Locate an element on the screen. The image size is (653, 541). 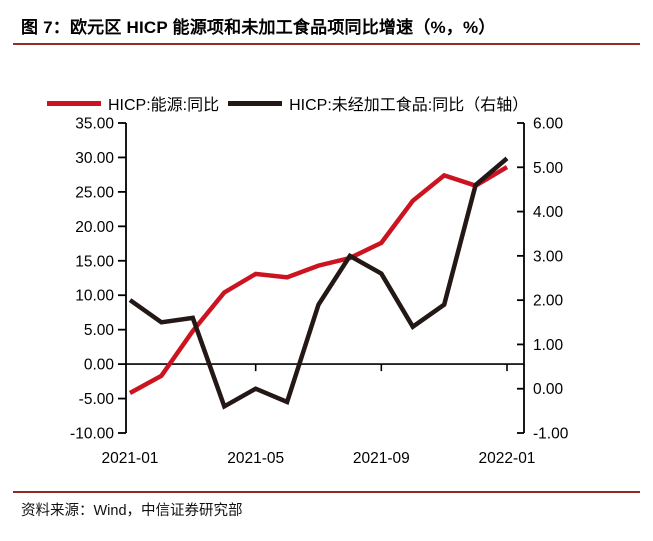
x-axis-tick-label: 2021-09 is located at coordinates (381, 458).